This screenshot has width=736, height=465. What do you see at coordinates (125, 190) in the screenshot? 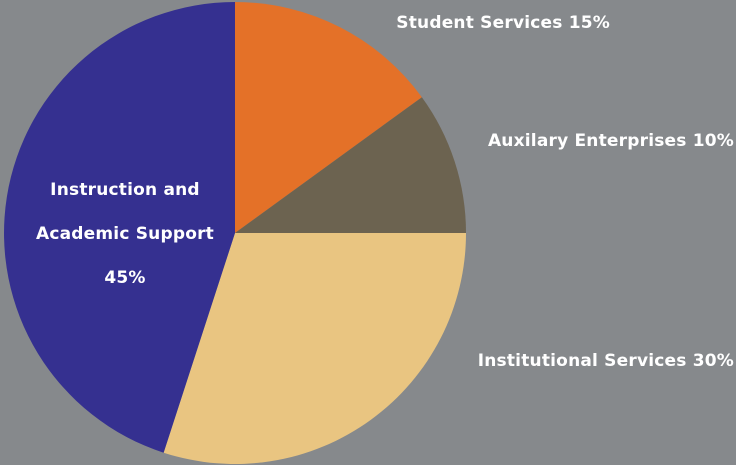
I see `slice-label-line: Instruction and` at bounding box center [125, 190].